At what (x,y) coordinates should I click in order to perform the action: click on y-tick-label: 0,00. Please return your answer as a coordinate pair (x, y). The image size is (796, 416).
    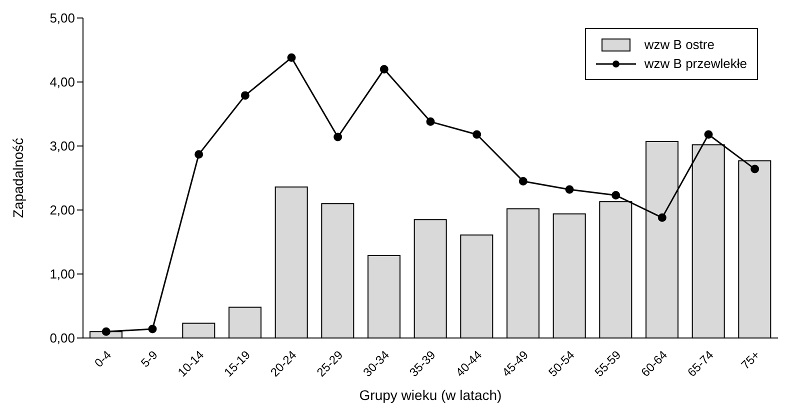
    Looking at the image, I should click on (62, 338).